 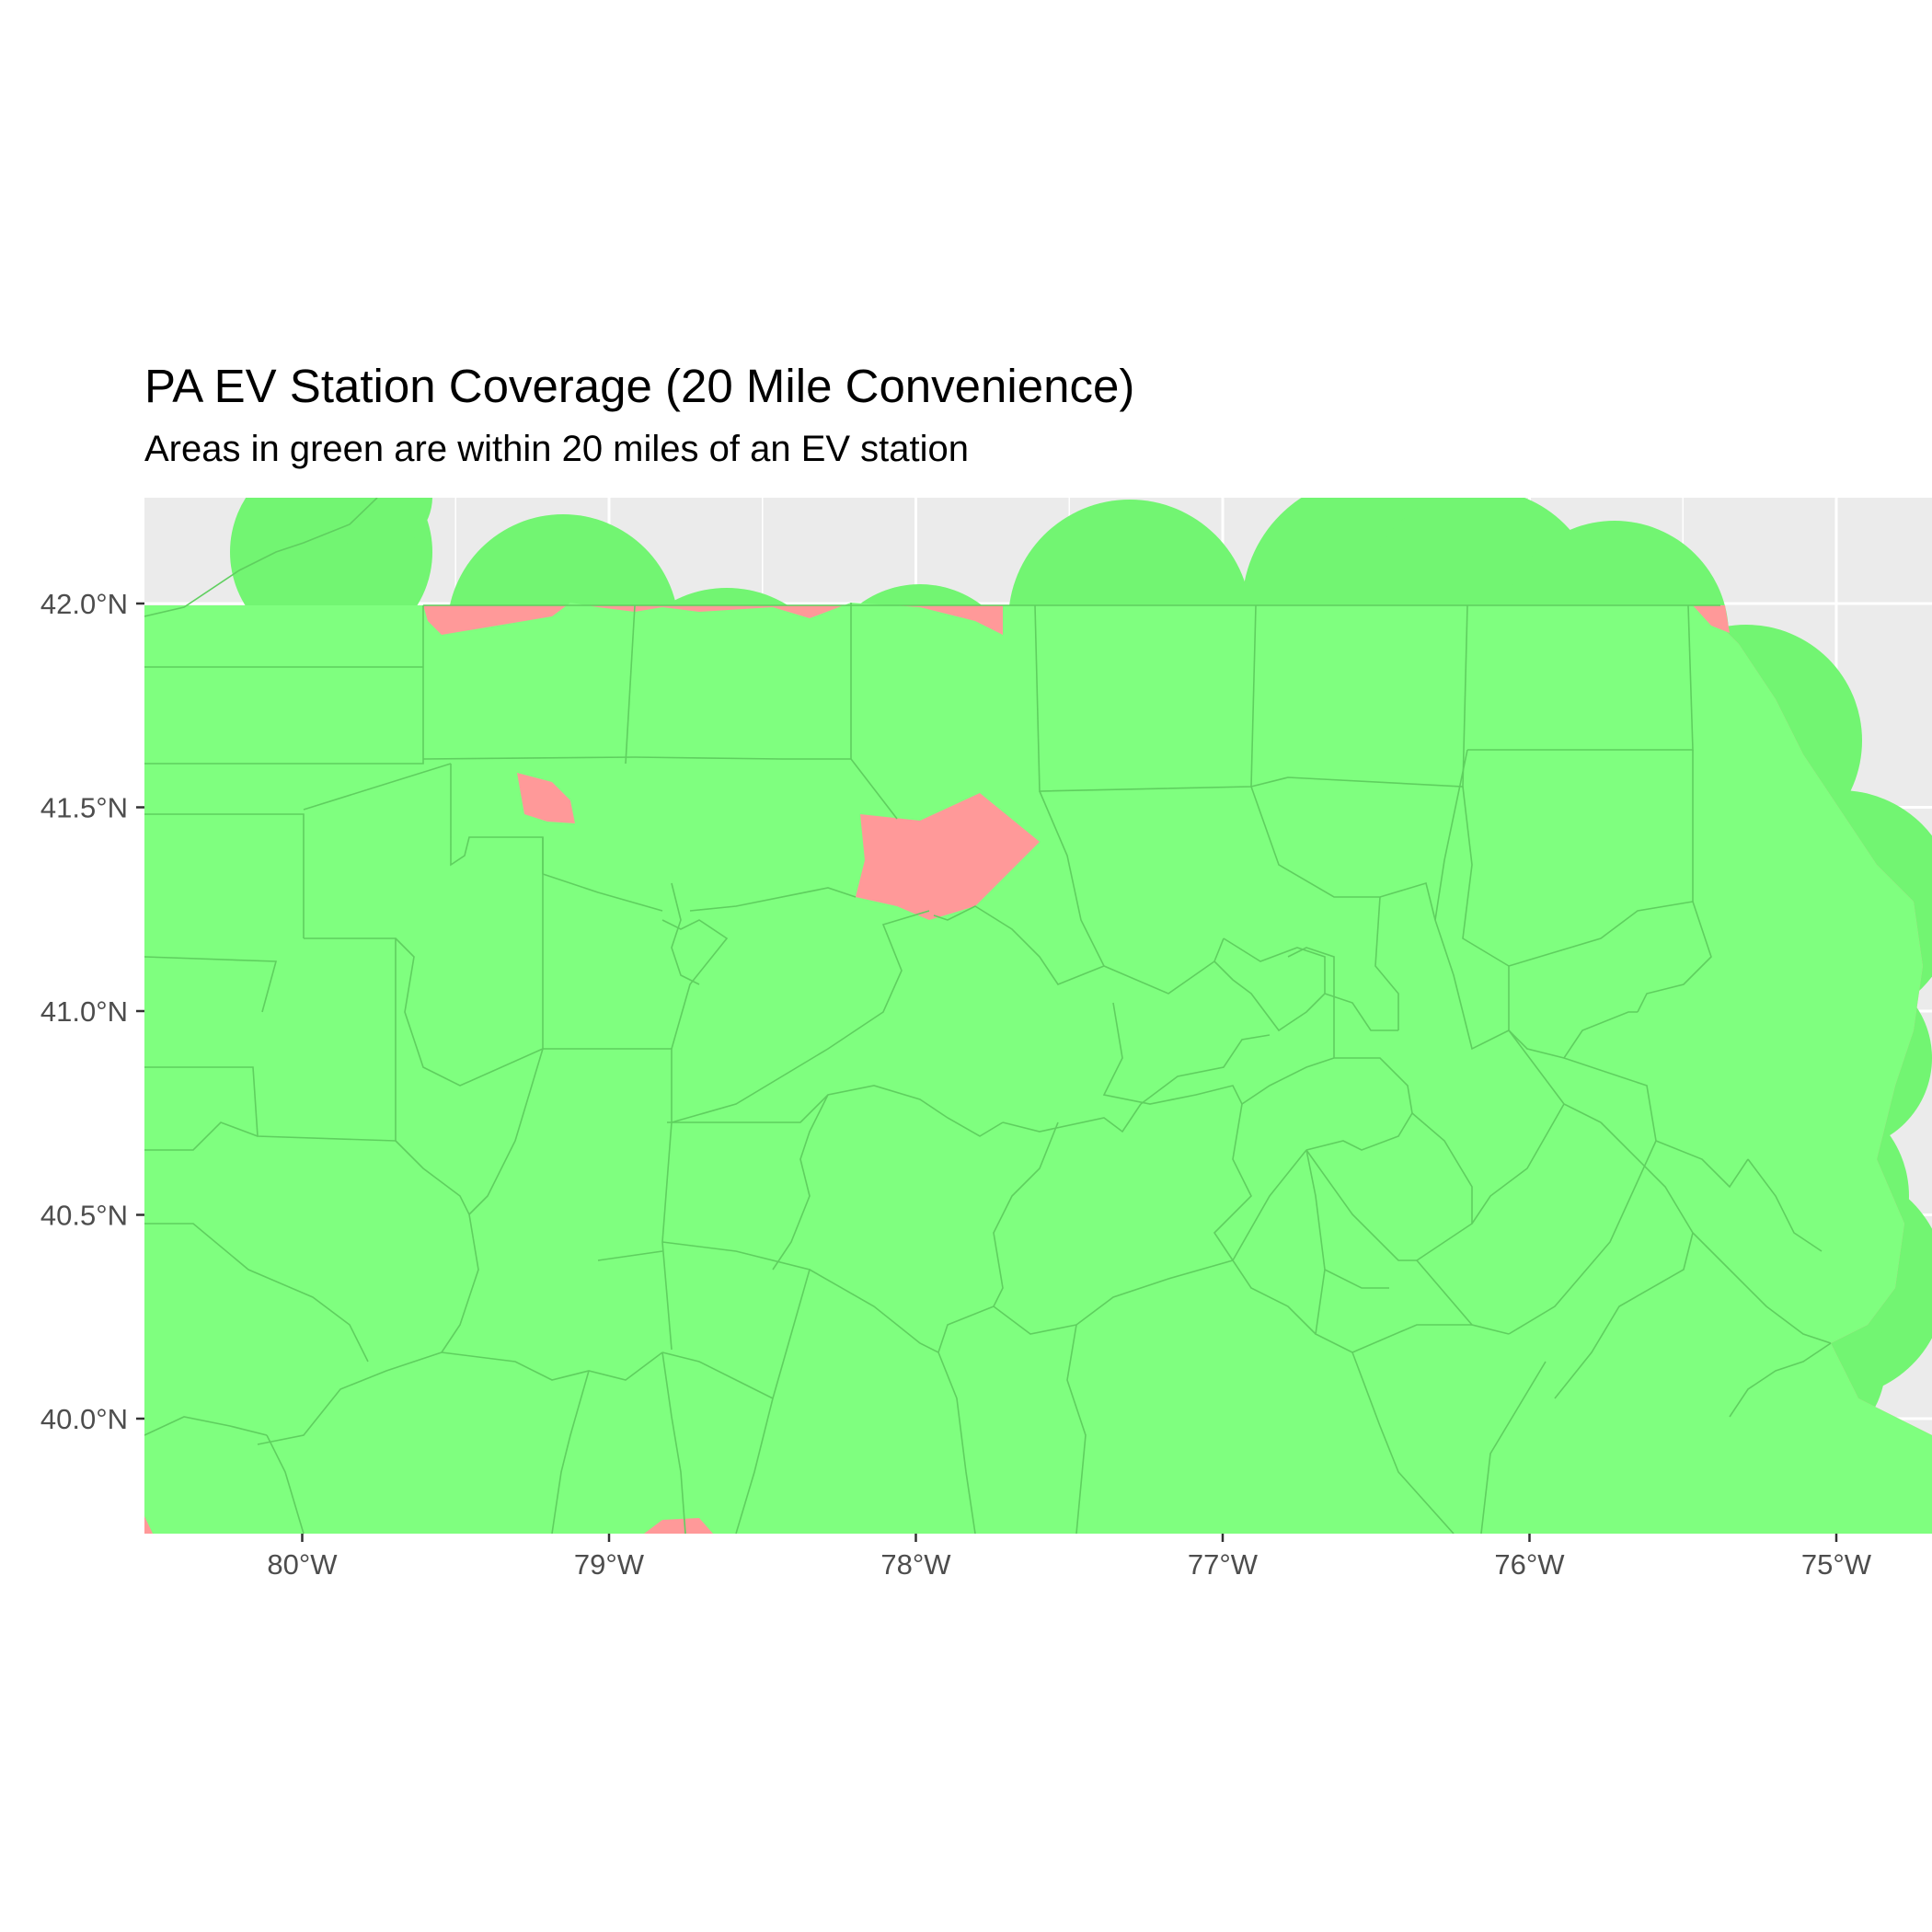 I want to click on lake-erie-shoreline, so click(x=261, y=557).